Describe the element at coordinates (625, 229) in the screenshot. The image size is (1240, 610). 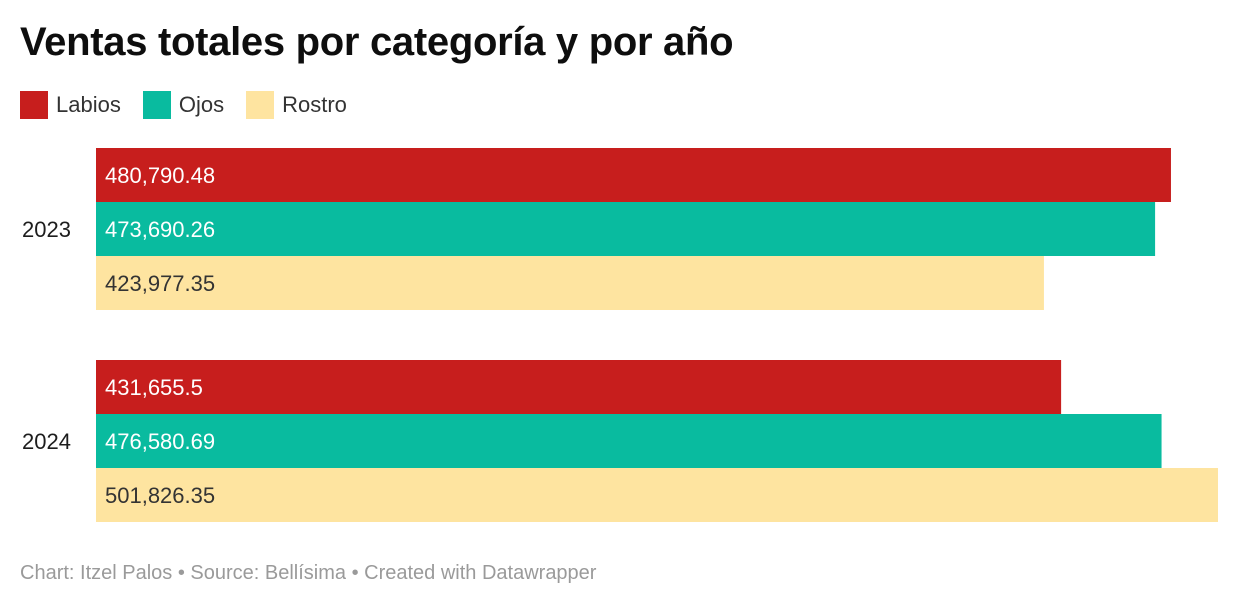
I see `bar-ojos-2023` at that location.